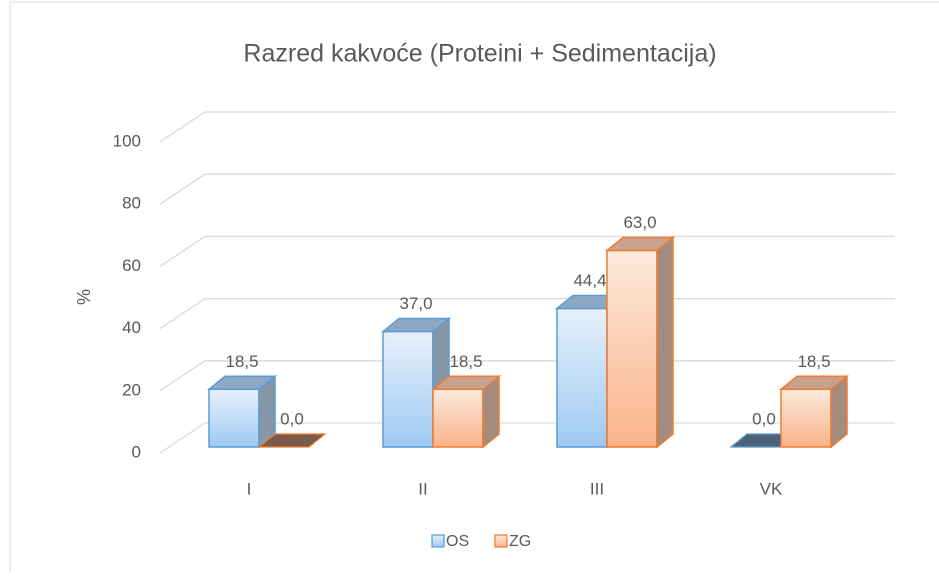  What do you see at coordinates (520, 541) in the screenshot?
I see `legend-label: ZG` at bounding box center [520, 541].